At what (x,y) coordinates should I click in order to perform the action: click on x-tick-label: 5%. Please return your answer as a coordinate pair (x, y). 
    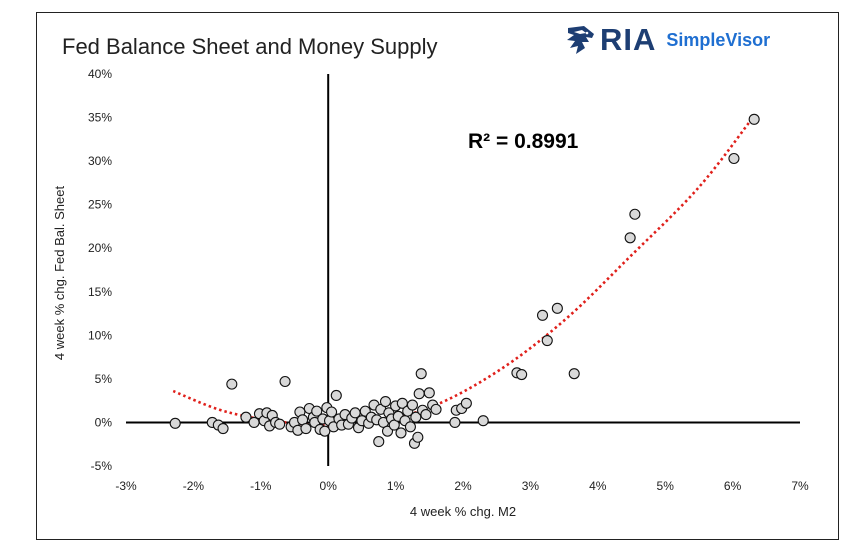
    Looking at the image, I should click on (666, 486).